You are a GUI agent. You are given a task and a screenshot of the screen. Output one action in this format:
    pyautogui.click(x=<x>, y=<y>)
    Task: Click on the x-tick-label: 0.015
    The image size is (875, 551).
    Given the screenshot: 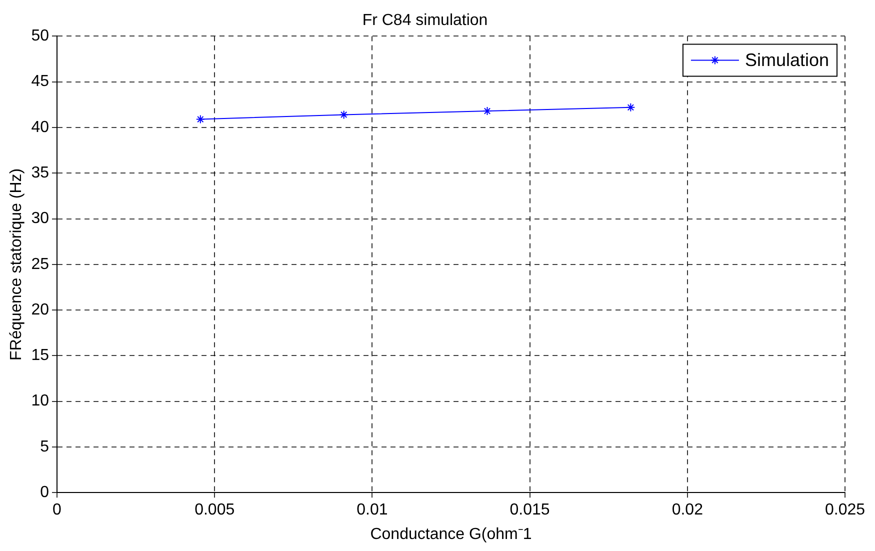 What is the action you would take?
    pyautogui.click(x=530, y=510)
    